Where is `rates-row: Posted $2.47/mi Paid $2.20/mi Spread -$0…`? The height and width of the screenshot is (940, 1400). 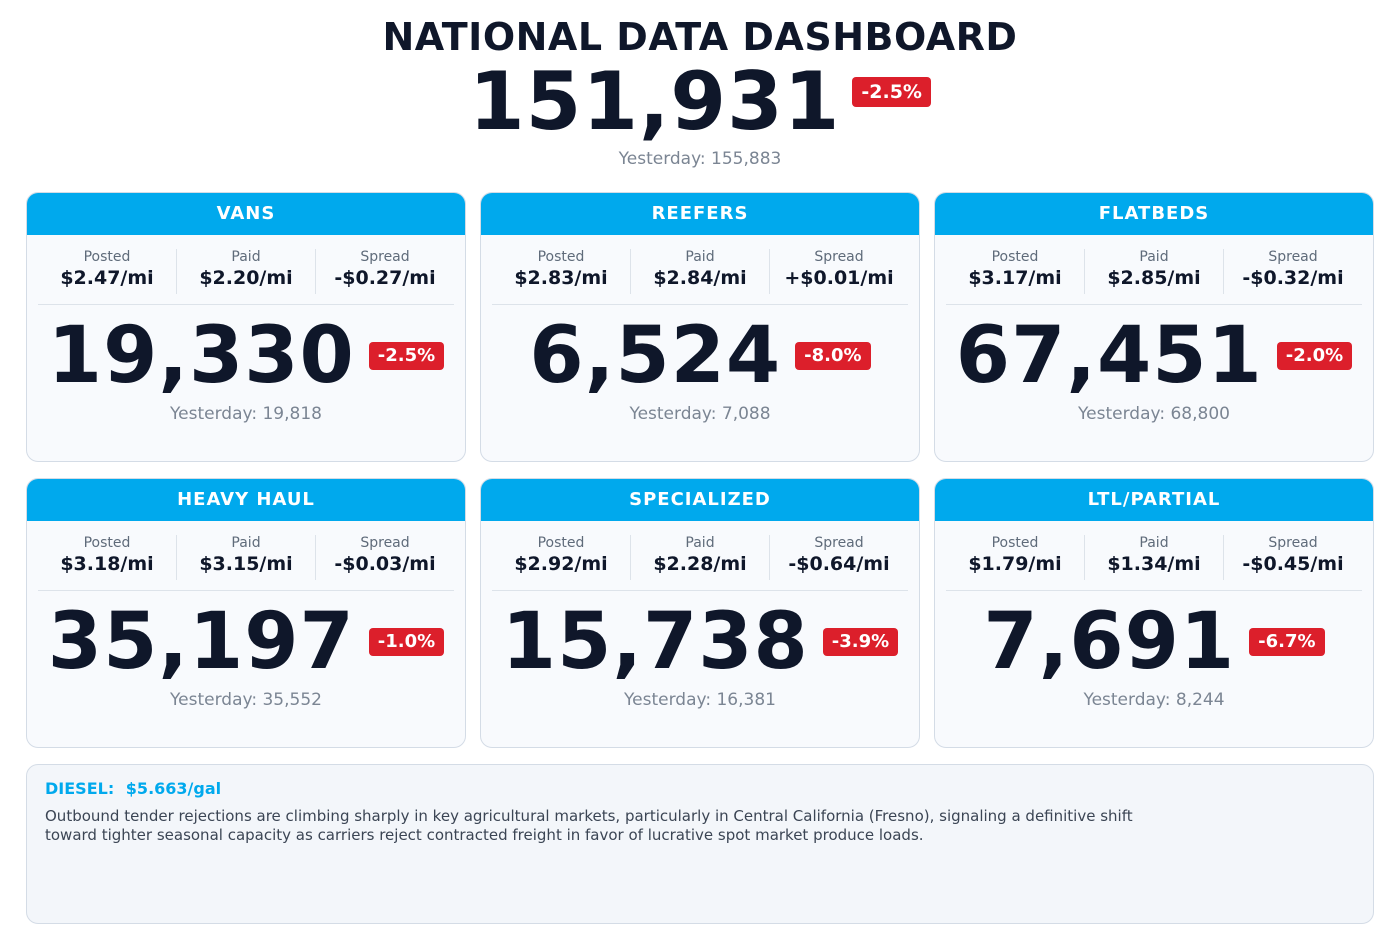 rates-row: Posted $2.47/mi Paid $2.20/mi Spread -$0… is located at coordinates (246, 277).